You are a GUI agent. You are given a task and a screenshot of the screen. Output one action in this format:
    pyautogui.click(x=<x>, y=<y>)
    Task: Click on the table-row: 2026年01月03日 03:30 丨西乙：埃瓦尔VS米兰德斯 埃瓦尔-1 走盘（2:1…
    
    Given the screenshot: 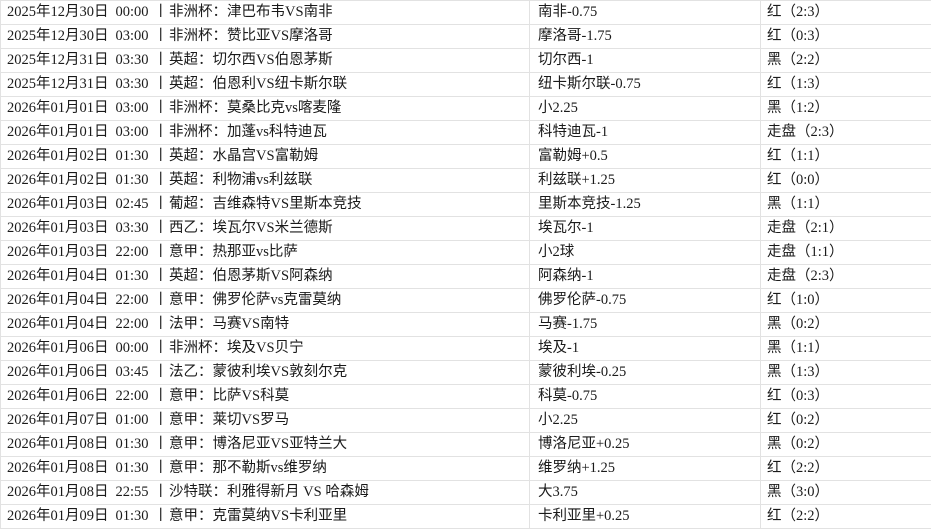 What is the action you would take?
    pyautogui.click(x=465, y=228)
    